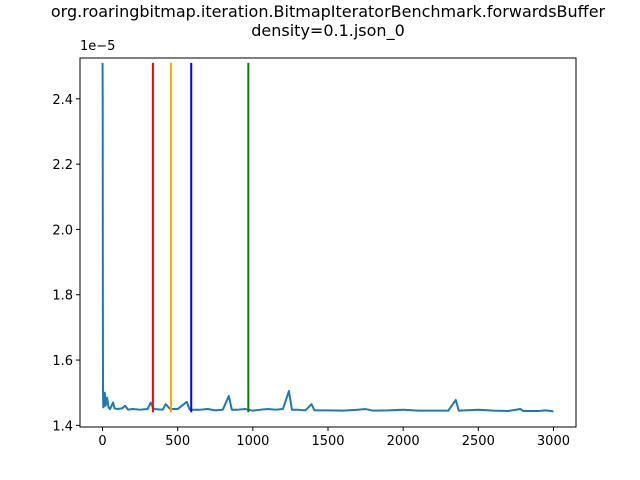 The image size is (640, 480). I want to click on y-axis-offset-label: 1e−5, so click(98, 46).